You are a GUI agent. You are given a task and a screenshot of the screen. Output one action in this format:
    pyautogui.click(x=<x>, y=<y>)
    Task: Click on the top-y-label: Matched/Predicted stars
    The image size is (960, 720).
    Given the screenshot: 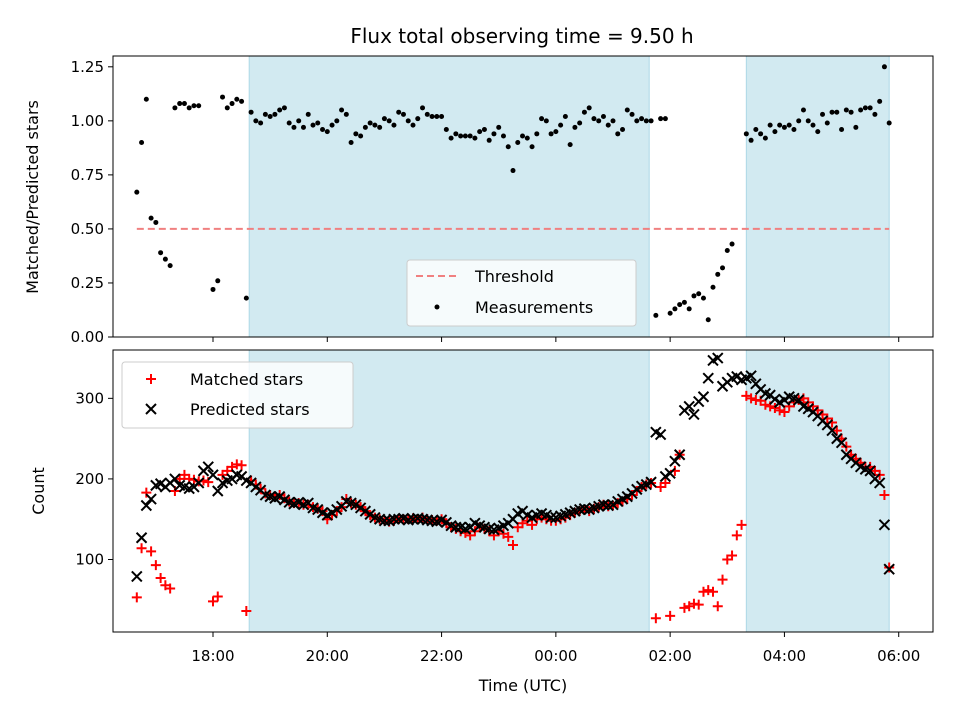 What is the action you would take?
    pyautogui.click(x=32, y=197)
    